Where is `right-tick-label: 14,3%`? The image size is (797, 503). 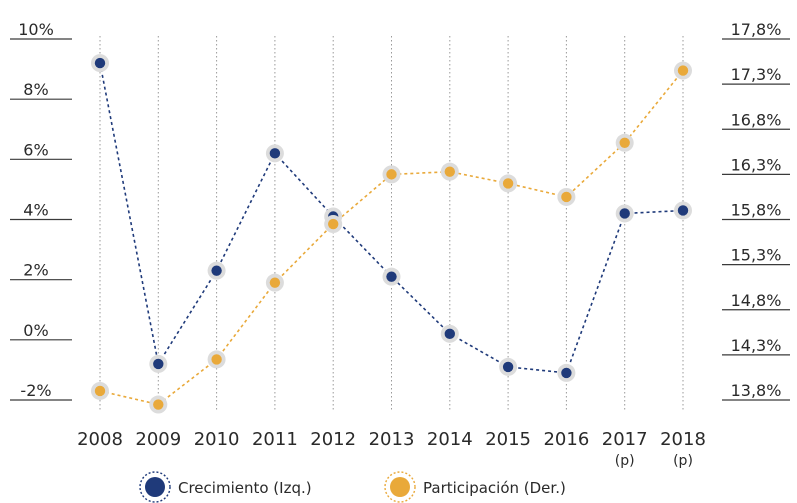 right-tick-label: 14,3% is located at coordinates (756, 345).